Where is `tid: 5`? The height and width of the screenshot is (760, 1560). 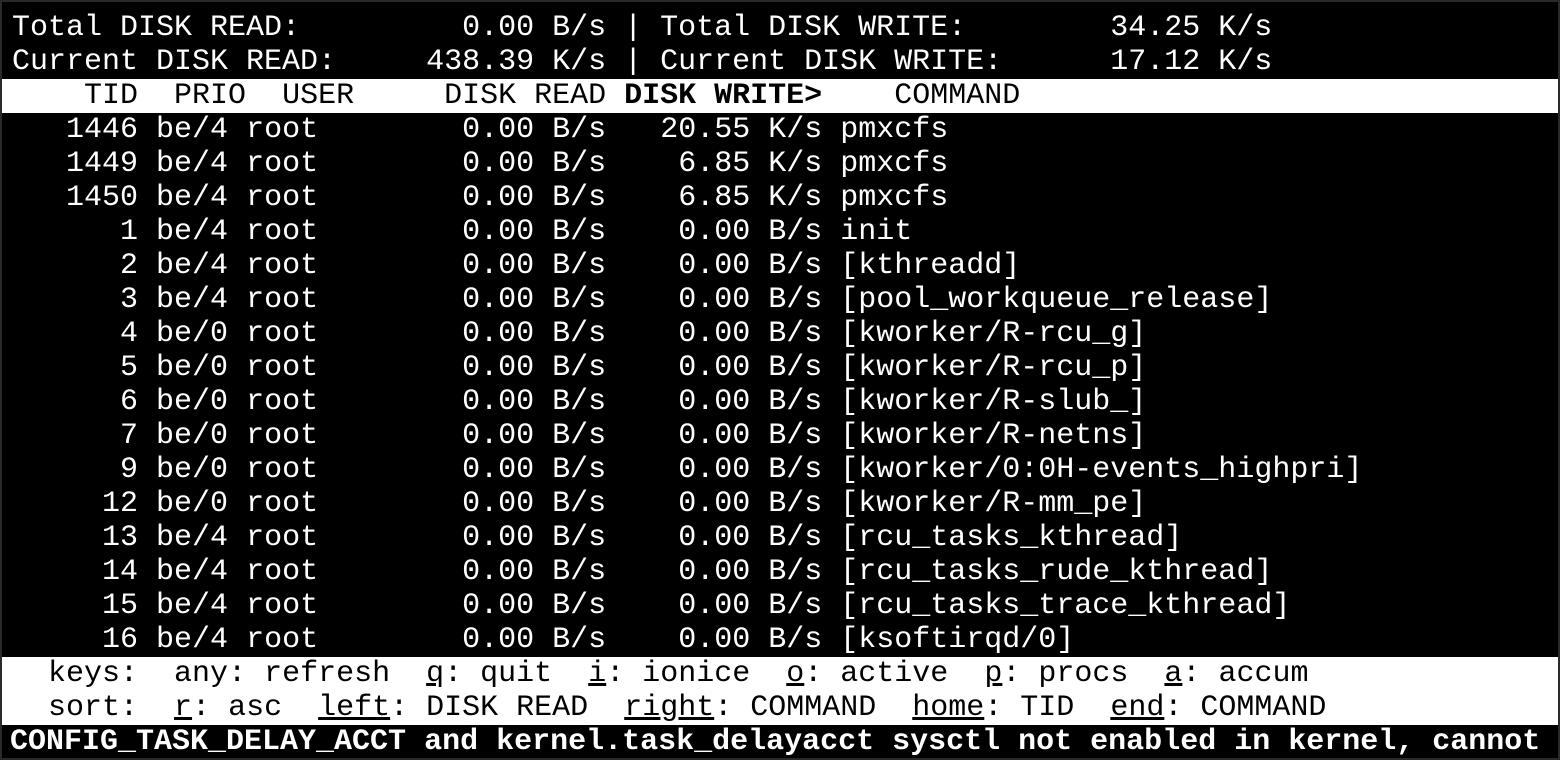
tid: 5 is located at coordinates (75, 368).